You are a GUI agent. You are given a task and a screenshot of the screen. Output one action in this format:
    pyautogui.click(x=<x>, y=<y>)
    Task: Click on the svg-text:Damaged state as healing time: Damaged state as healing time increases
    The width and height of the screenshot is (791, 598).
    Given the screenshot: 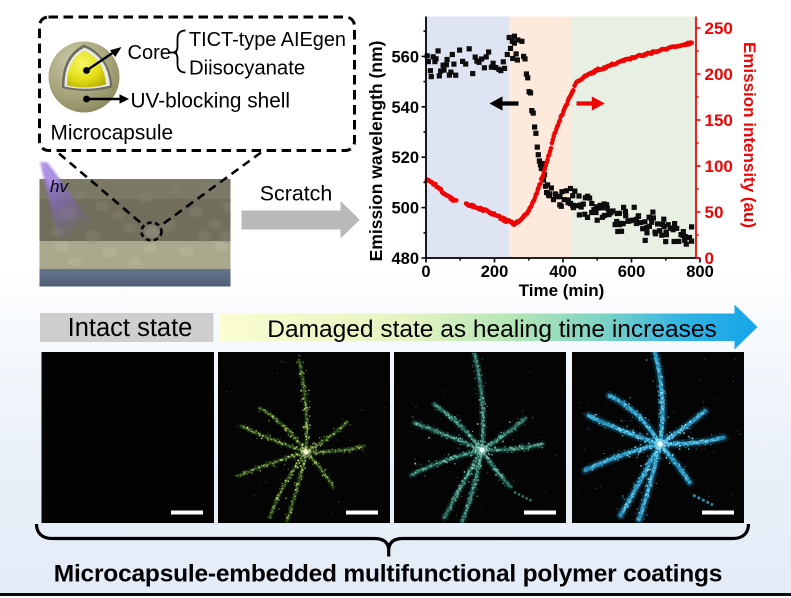 What is the action you would take?
    pyautogui.click(x=491, y=329)
    